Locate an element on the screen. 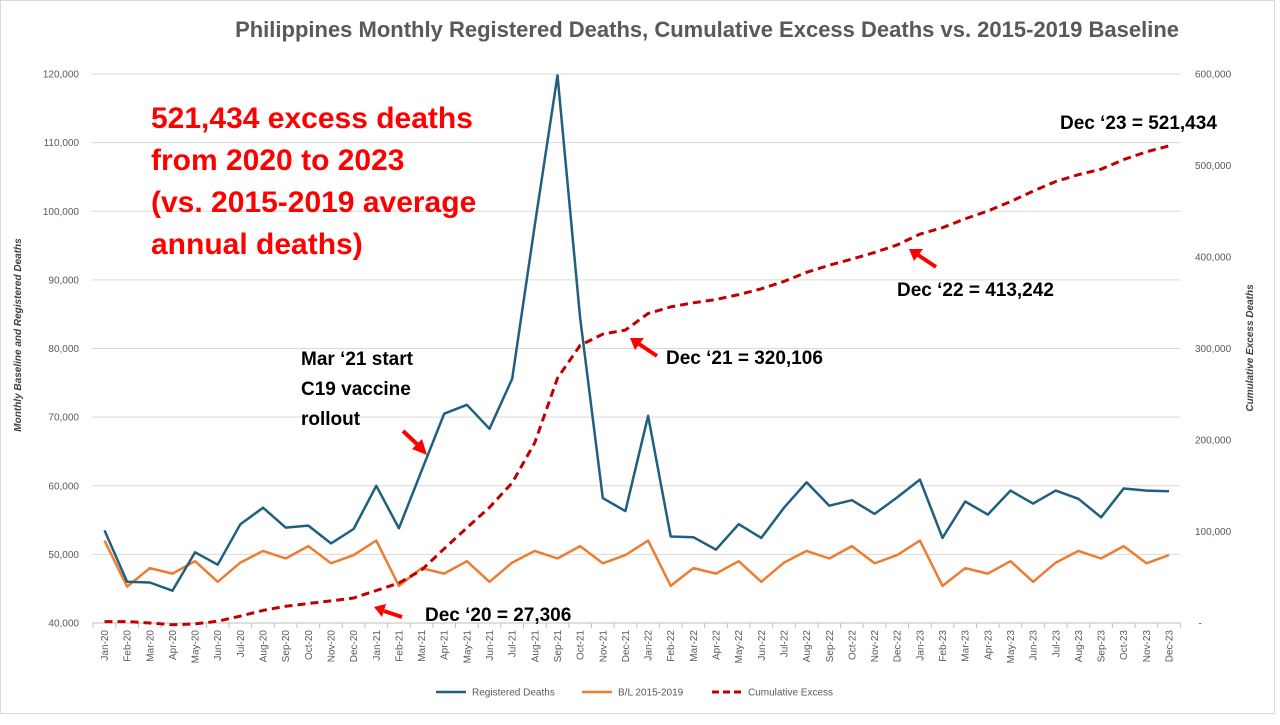 The height and width of the screenshot is (725, 1280). x-tick-label: Nov-21 is located at coordinates (603, 646).